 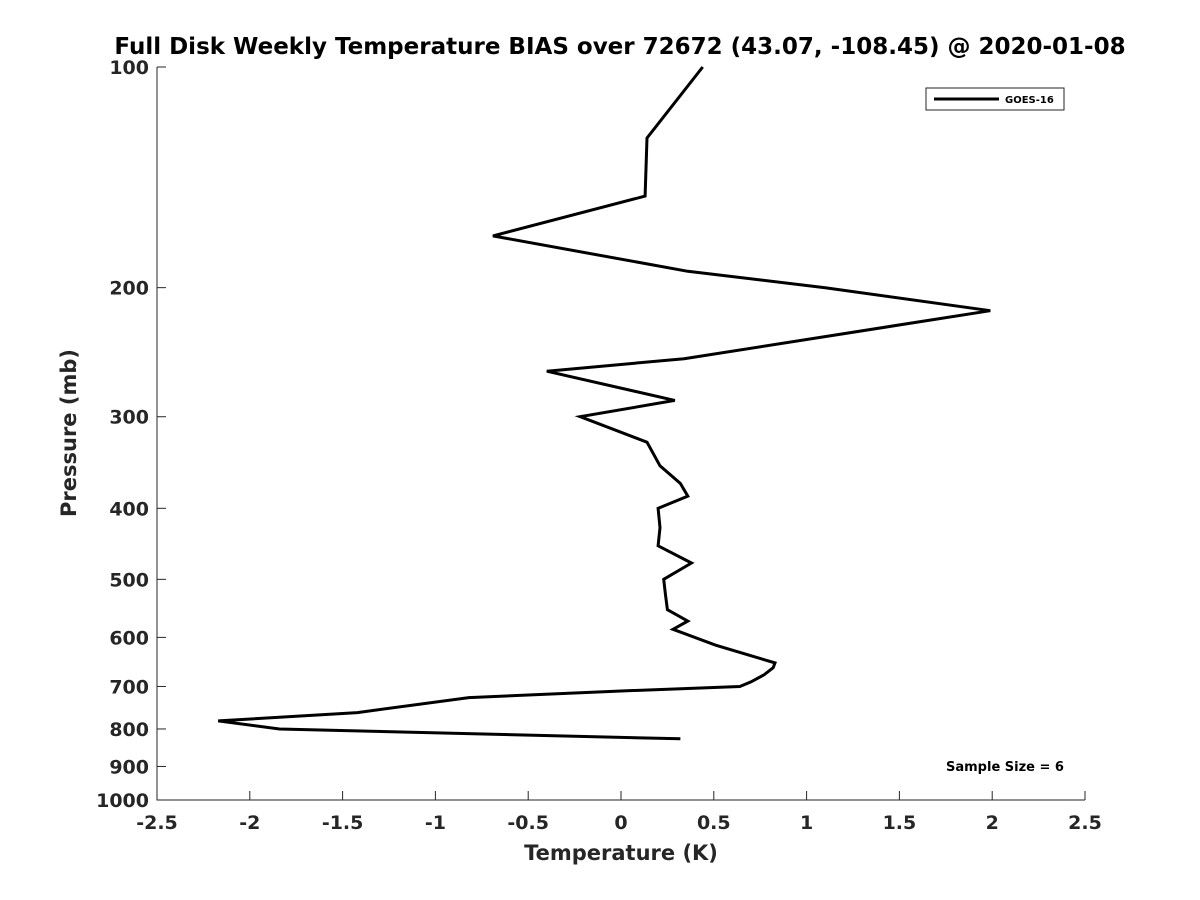 I want to click on y-tick-label: 200, so click(x=129, y=289).